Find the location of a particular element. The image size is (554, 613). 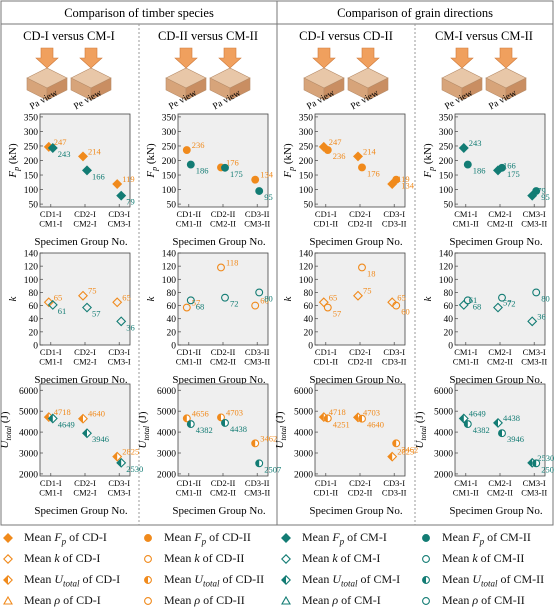

legend-label: Mean Fp of CD-I is located at coordinates (65, 538).